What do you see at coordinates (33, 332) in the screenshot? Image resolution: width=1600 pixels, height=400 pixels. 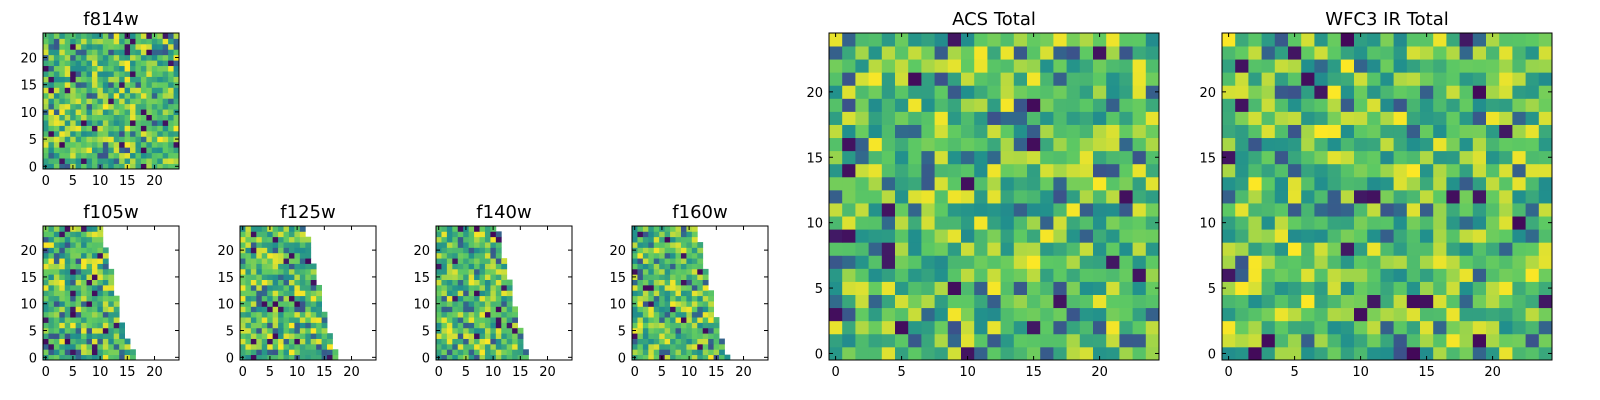 I see `y-tick-label: 5` at bounding box center [33, 332].